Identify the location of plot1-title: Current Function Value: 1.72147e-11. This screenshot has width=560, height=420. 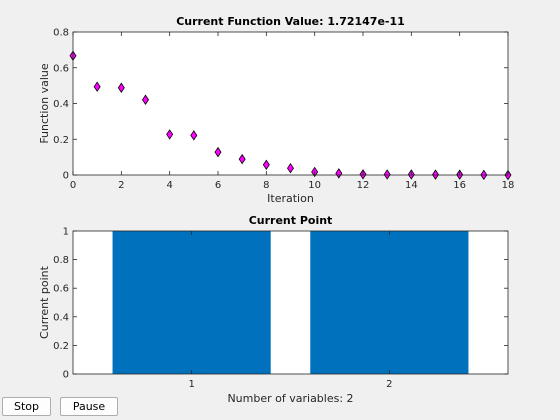
(290, 21).